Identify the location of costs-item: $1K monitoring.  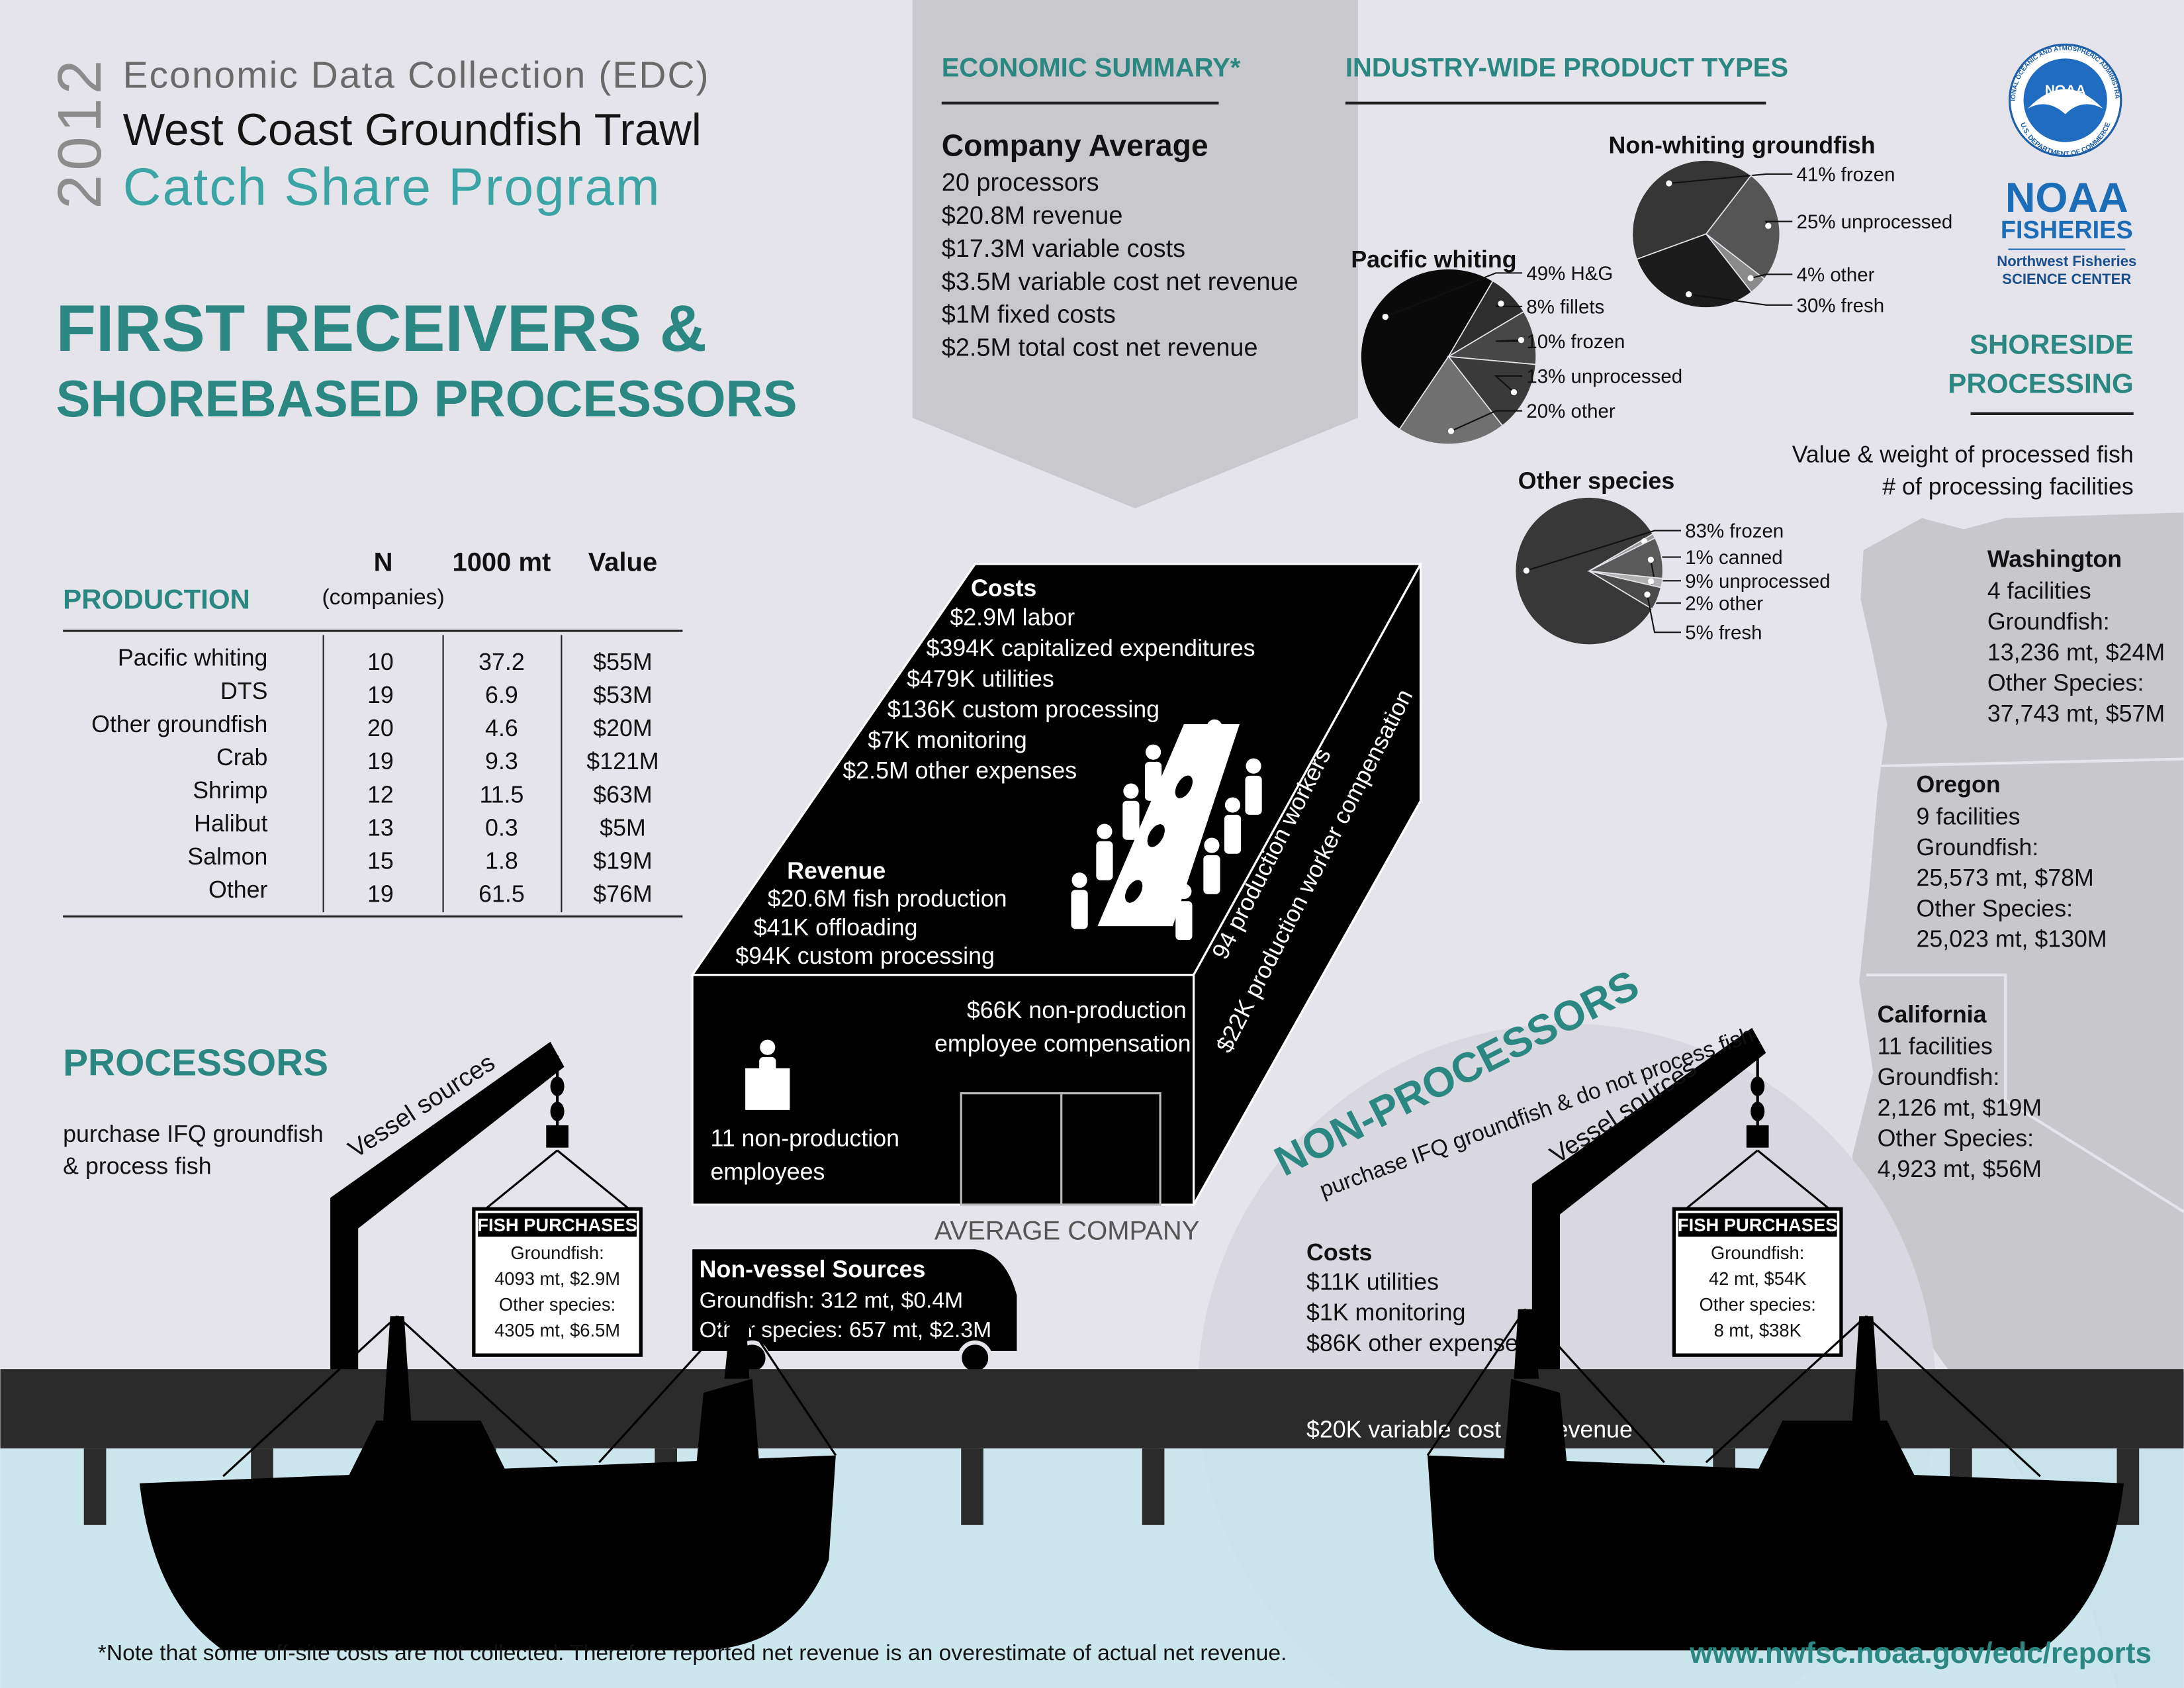
(1385, 1312).